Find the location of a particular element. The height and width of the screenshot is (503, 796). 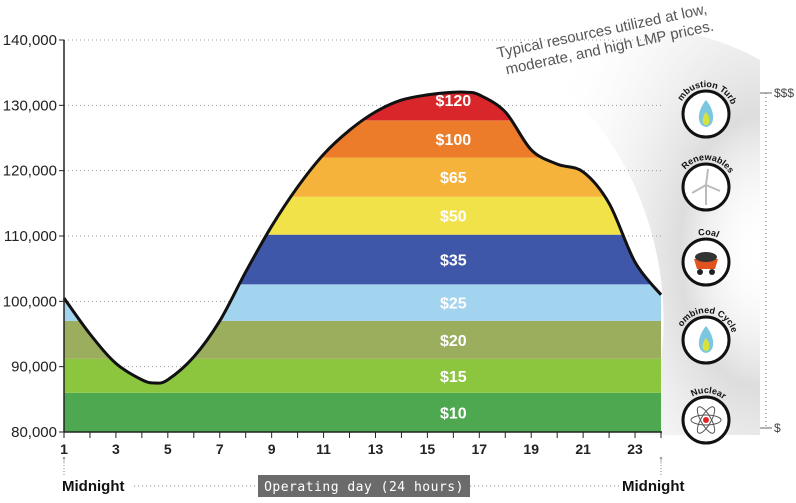

price-band-label: $65 is located at coordinates (453, 178).